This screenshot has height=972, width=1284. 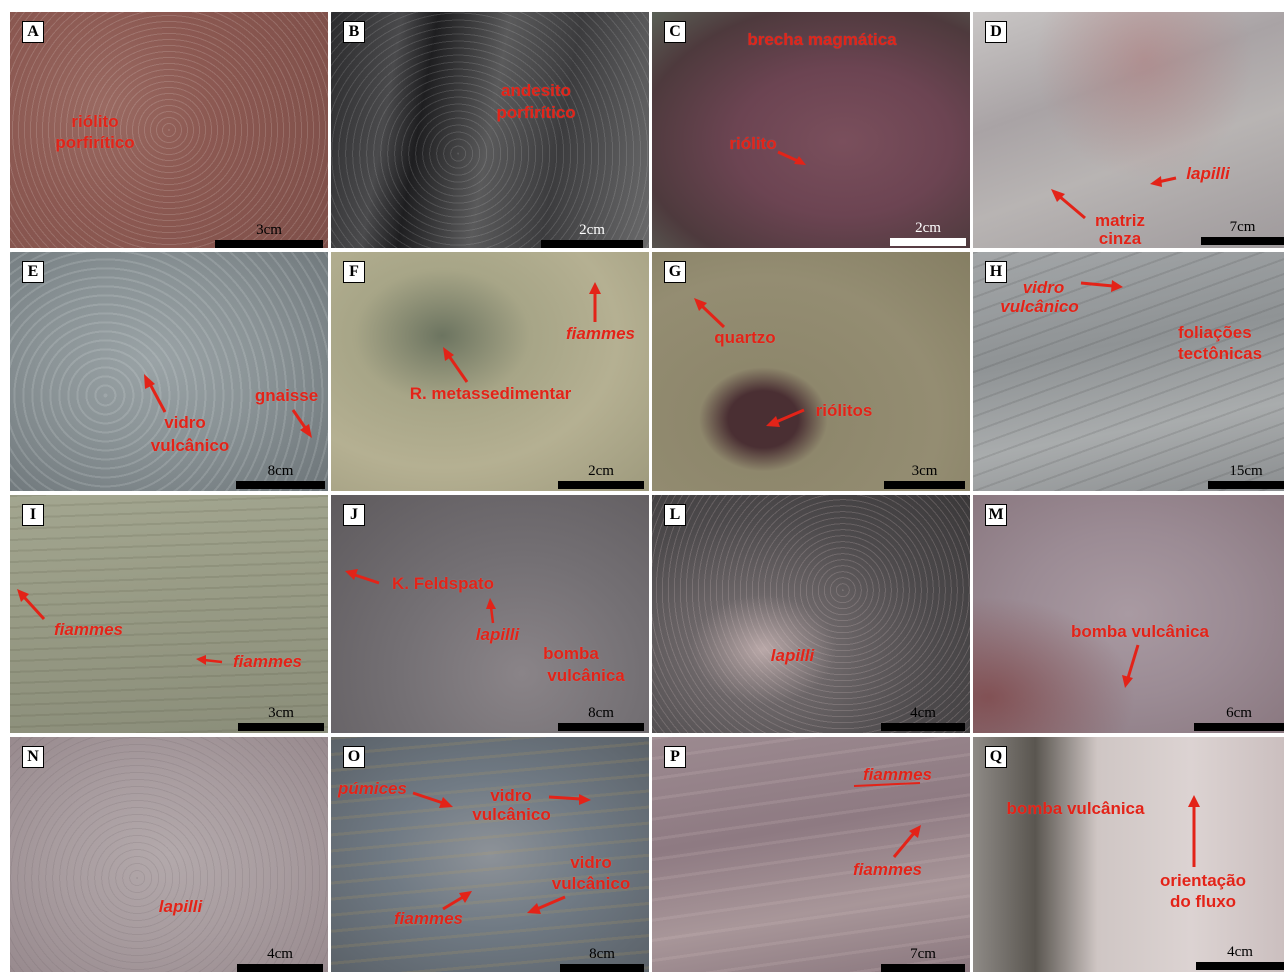 I want to click on panel-b: B andesito porfirítico 2cm, so click(x=490, y=130).